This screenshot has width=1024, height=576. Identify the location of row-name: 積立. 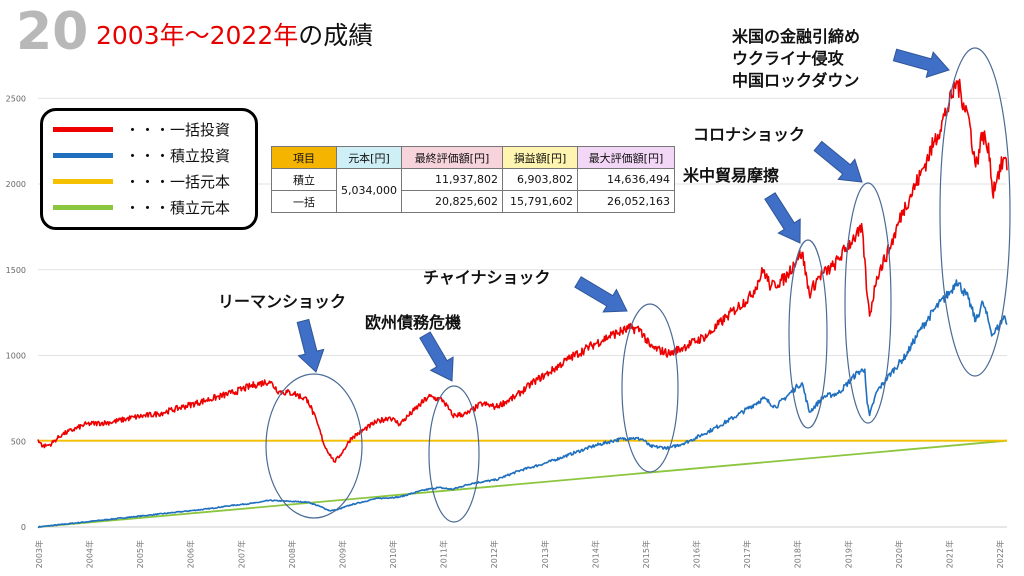
(304, 179).